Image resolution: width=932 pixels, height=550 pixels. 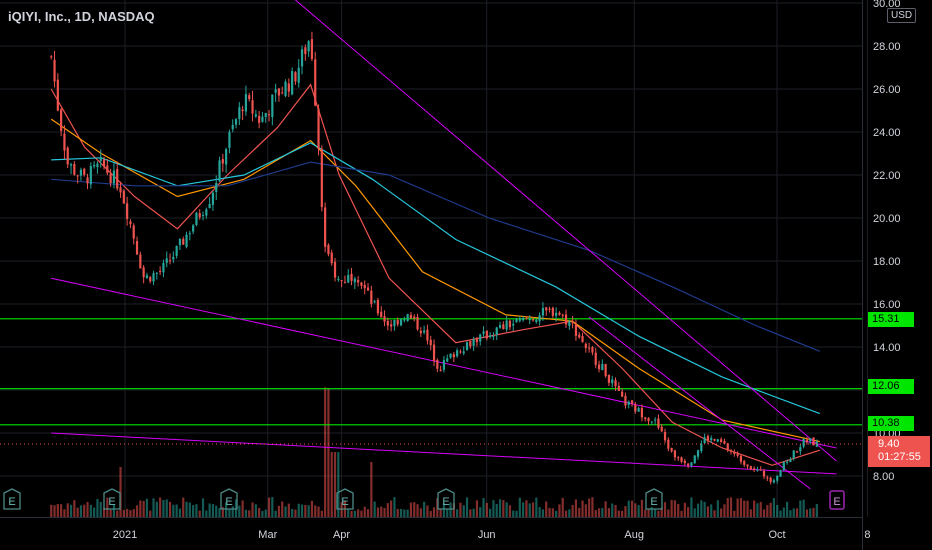 What do you see at coordinates (887, 133) in the screenshot?
I see `y-tick-label: 24.00` at bounding box center [887, 133].